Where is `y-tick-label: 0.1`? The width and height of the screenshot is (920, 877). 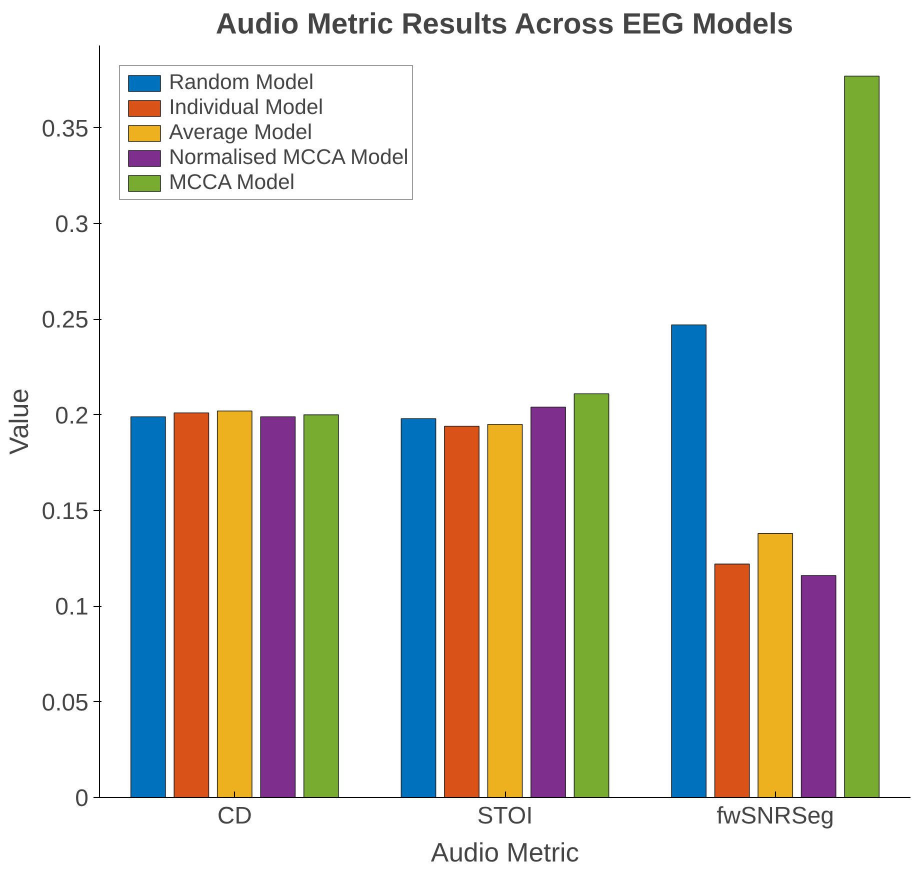
y-tick-label: 0.1 is located at coordinates (72, 607).